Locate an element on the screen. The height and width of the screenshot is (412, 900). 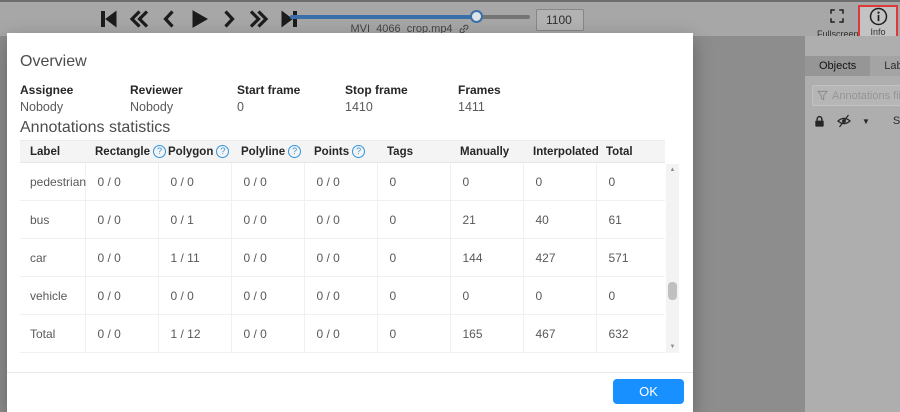
forward-jump-icon is located at coordinates (259, 19).